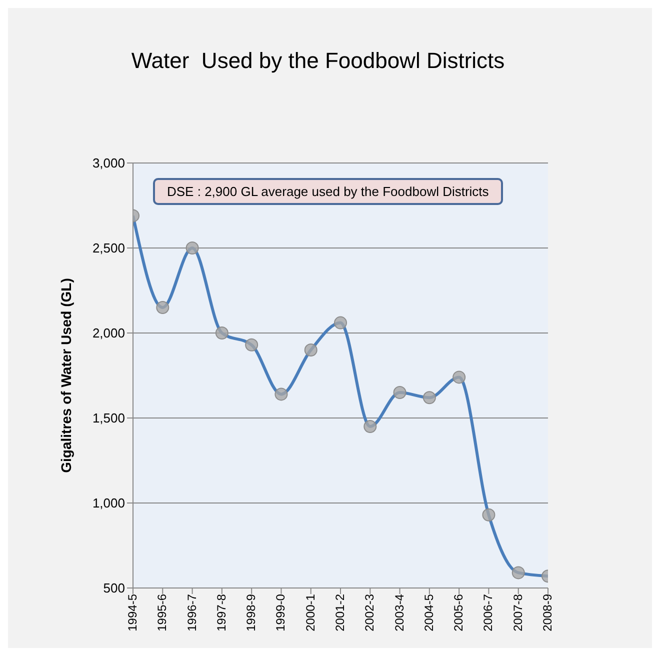 The width and height of the screenshot is (660, 658). I want to click on x-tick-label: 2005-6, so click(459, 613).